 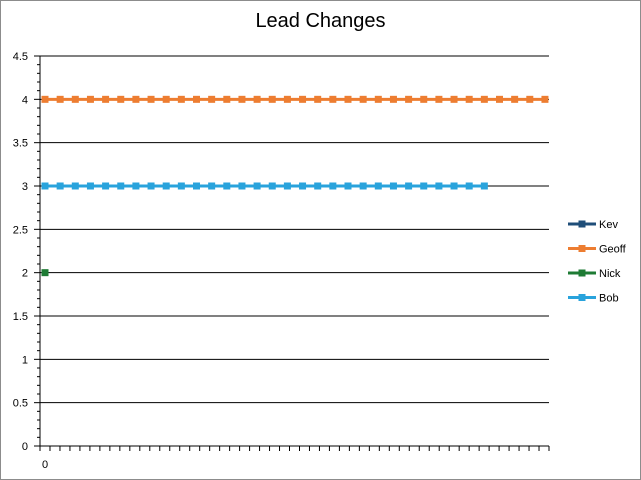 I want to click on legend-marker-geoff, so click(x=582, y=248).